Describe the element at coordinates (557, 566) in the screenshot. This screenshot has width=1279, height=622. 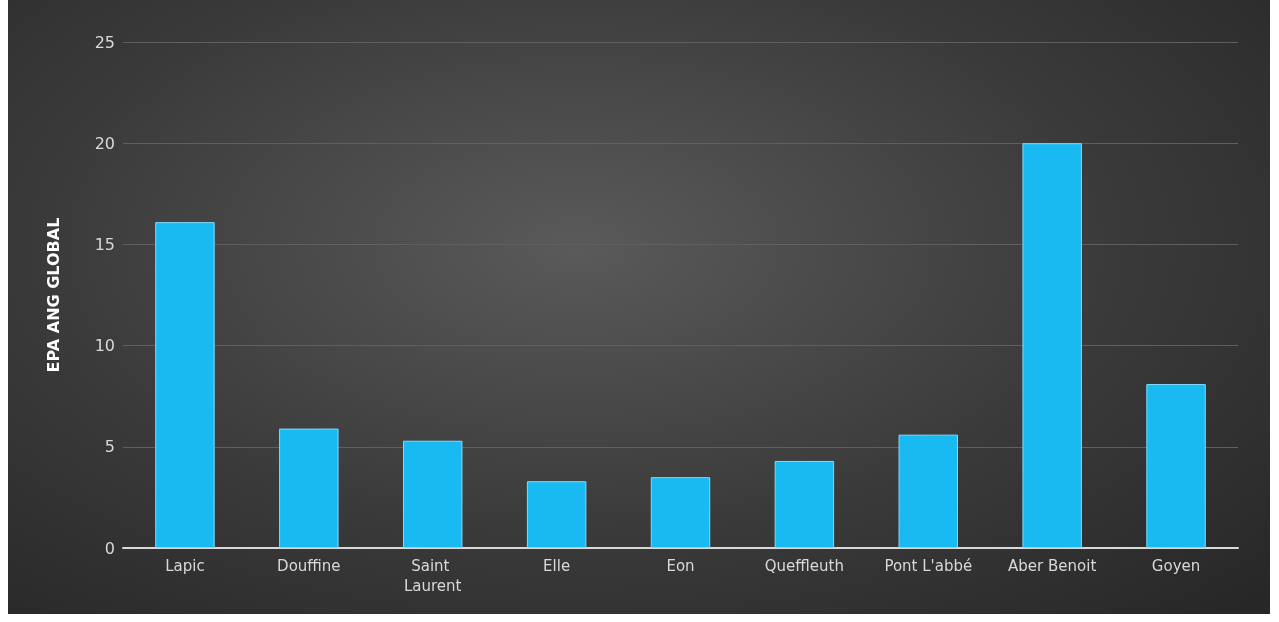
I see `x-tick-label: Elle` at that location.